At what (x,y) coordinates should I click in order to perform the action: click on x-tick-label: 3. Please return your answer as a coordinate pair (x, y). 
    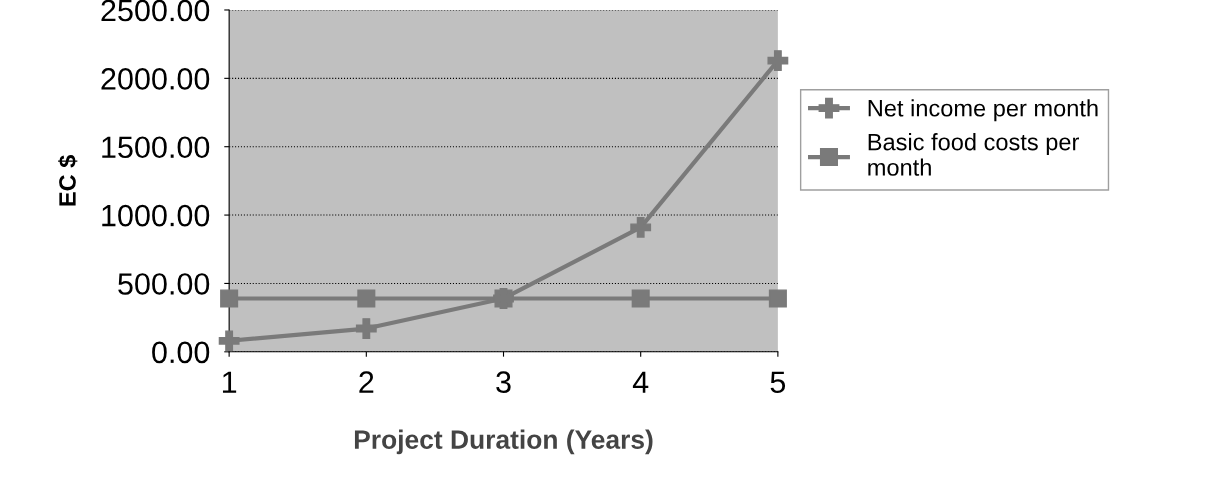
    Looking at the image, I should click on (503, 382).